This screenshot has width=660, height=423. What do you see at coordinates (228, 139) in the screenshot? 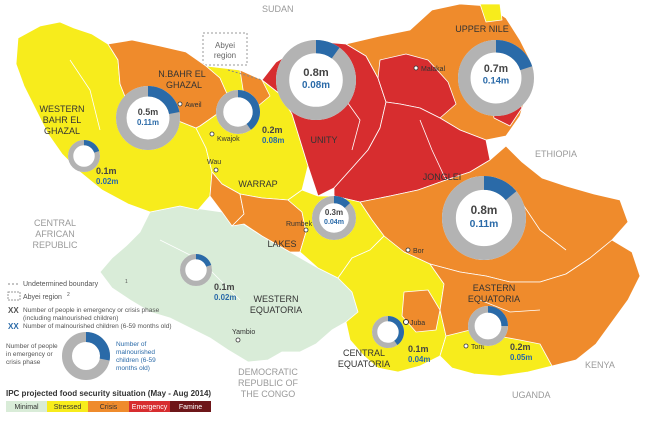
I see `svg-text: Kwajok` at bounding box center [228, 139].